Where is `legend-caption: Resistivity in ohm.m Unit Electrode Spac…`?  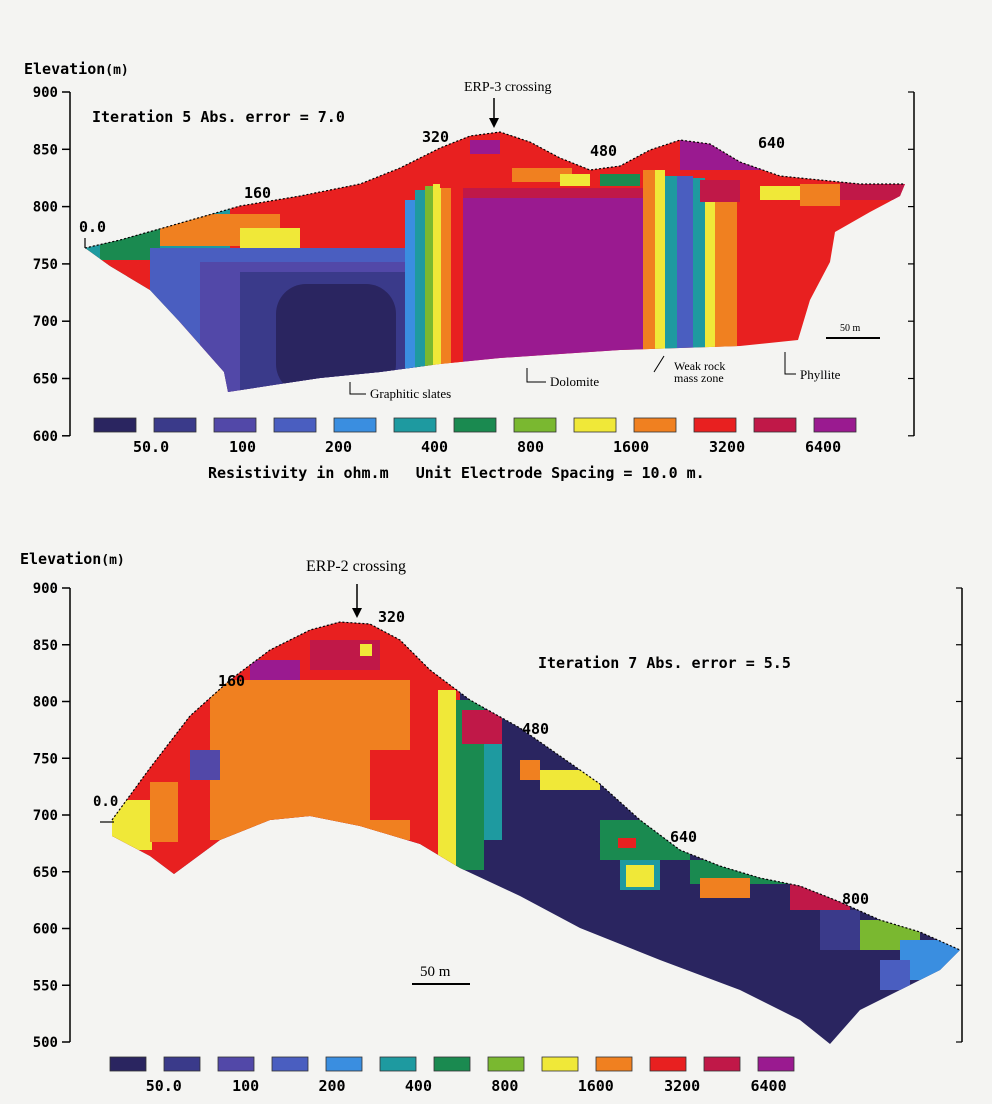 legend-caption: Resistivity in ohm.m Unit Electrode Spac… is located at coordinates (456, 473).